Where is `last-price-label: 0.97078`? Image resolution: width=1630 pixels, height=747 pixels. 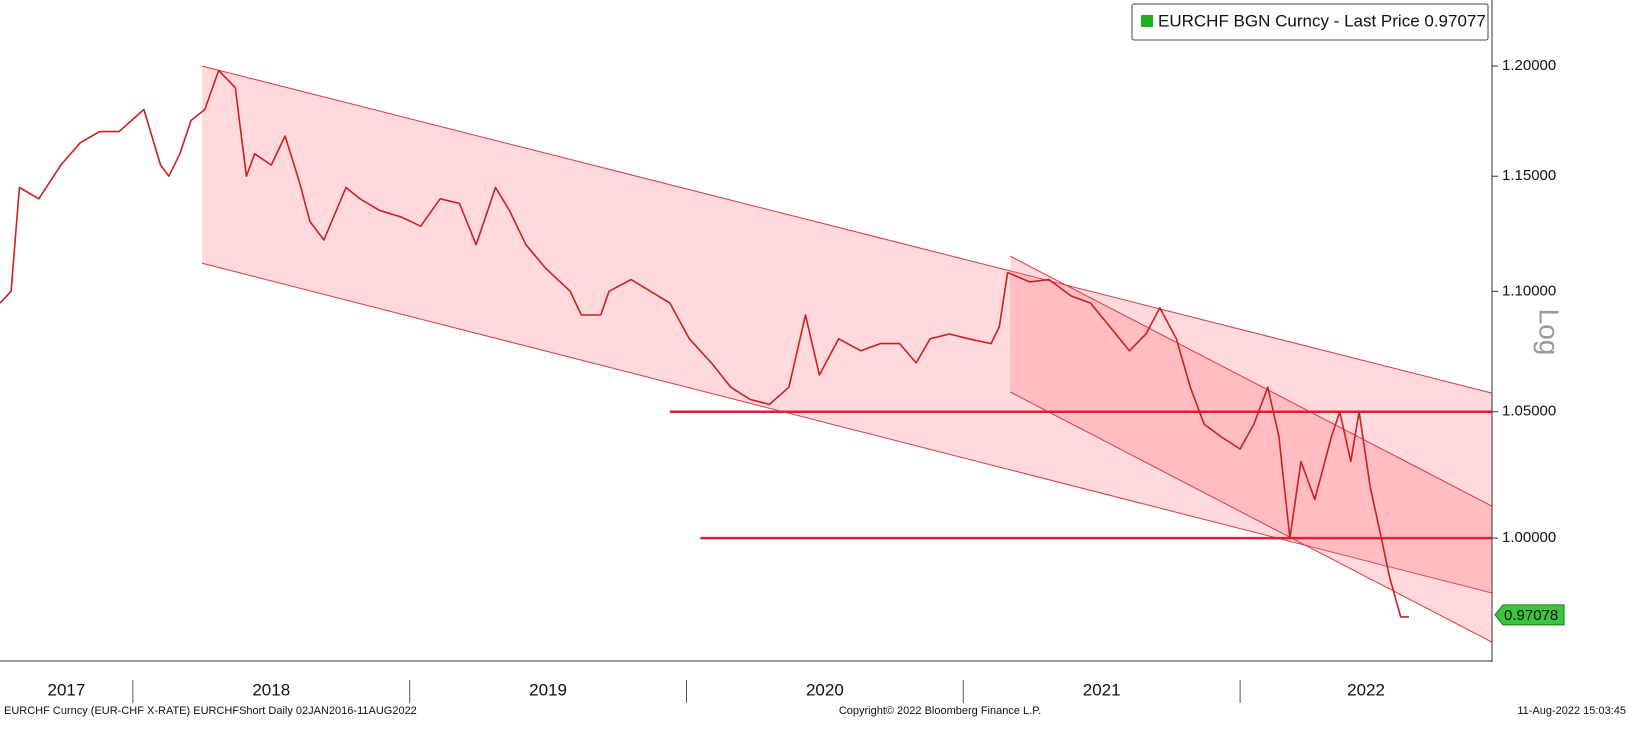
last-price-label: 0.97078 is located at coordinates (1531, 615).